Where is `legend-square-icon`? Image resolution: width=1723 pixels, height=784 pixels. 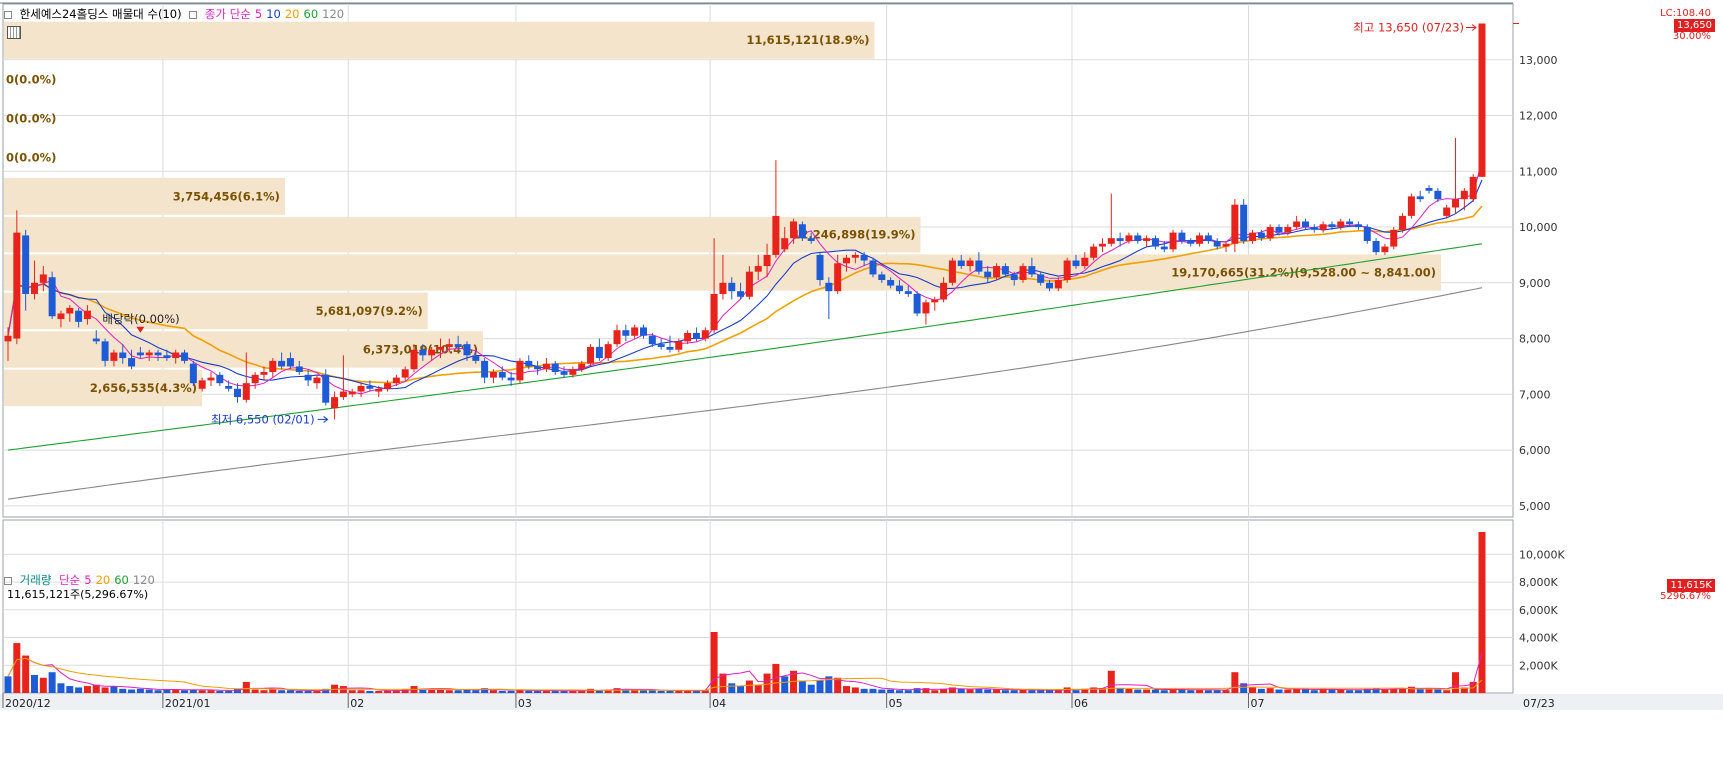
legend-square-icon is located at coordinates (8, 14).